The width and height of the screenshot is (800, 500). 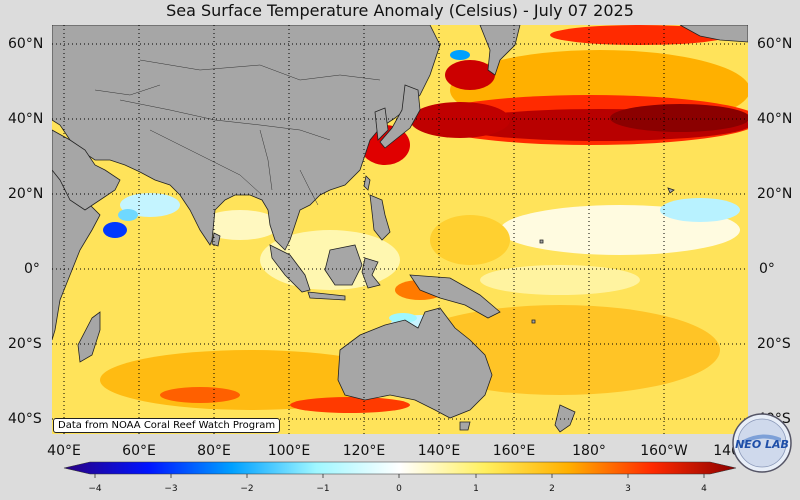 I want to click on lon-label: 160°E, so click(x=514, y=451).